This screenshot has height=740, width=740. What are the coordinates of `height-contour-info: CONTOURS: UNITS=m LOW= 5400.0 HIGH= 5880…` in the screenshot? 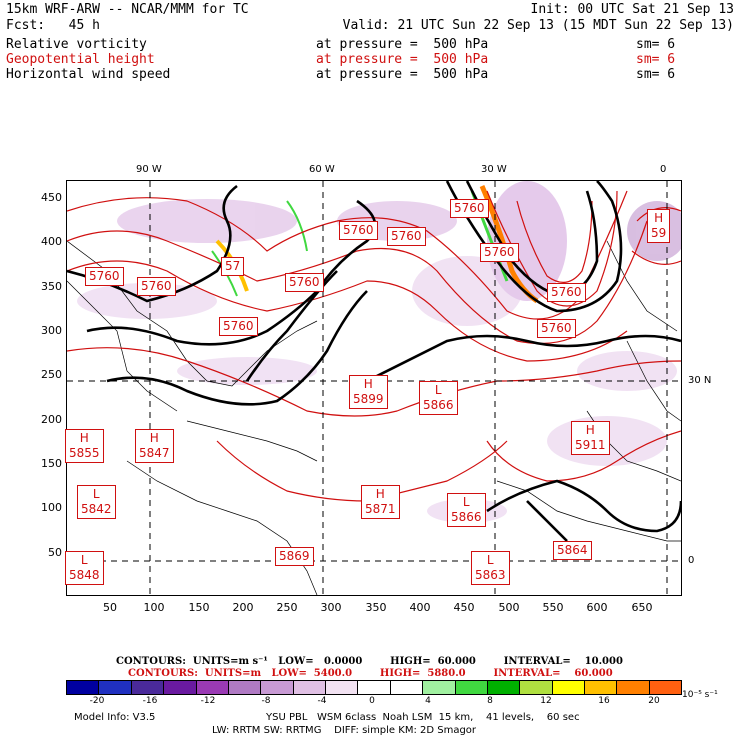 It's located at (370, 673).